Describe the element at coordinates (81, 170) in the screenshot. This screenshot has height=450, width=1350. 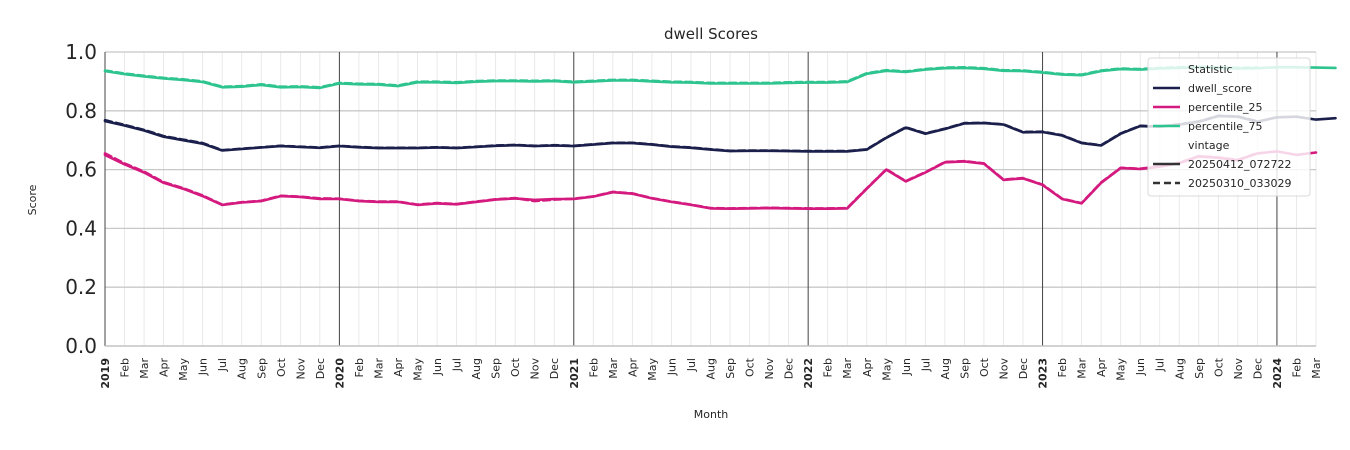
I see `y-tick-label: 0.6` at that location.